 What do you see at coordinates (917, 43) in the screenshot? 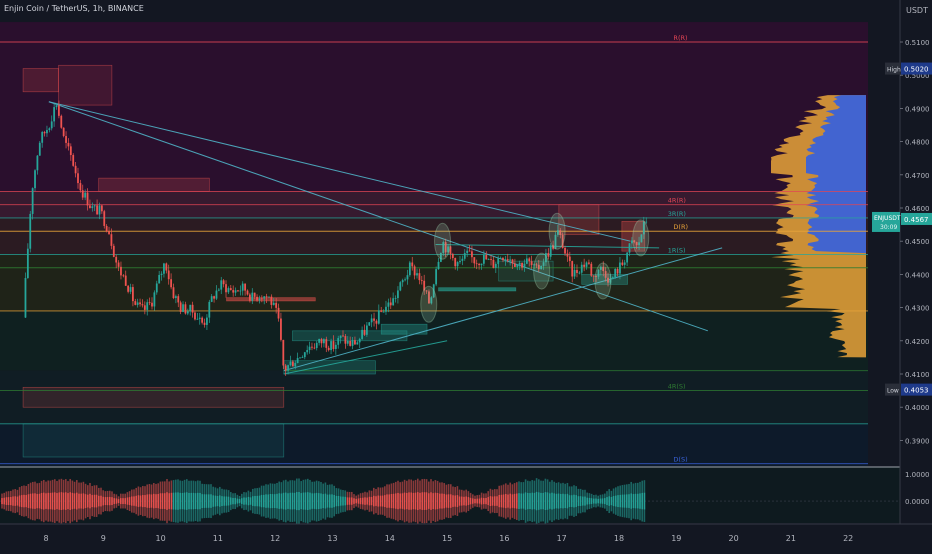
I see `price-tick-label: 0.5100` at bounding box center [917, 43].